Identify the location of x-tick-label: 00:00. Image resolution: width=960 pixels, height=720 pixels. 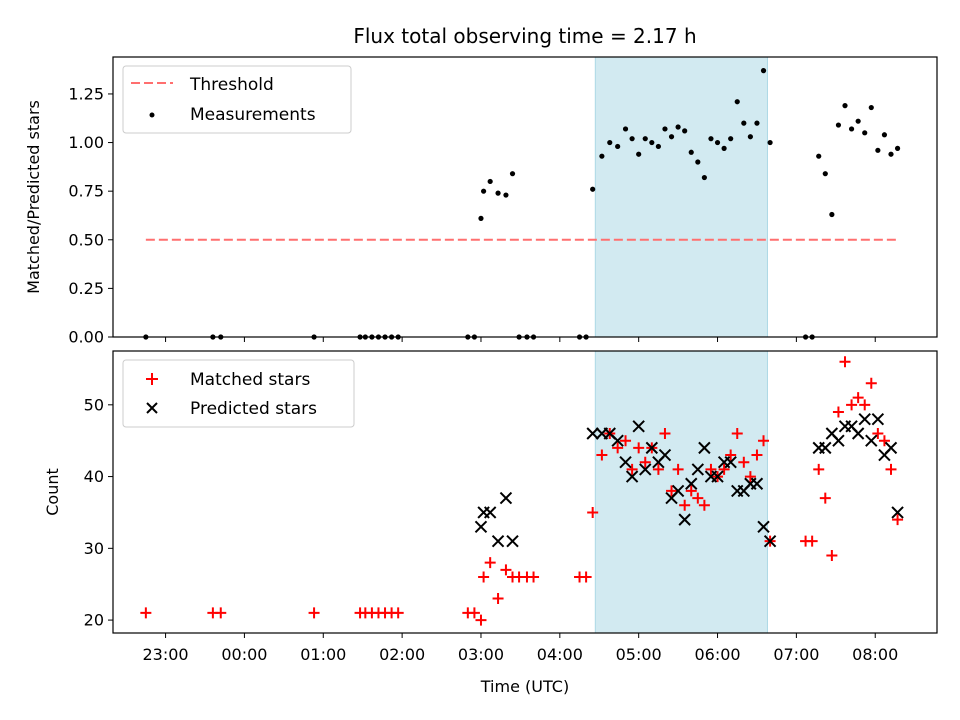
(244, 654).